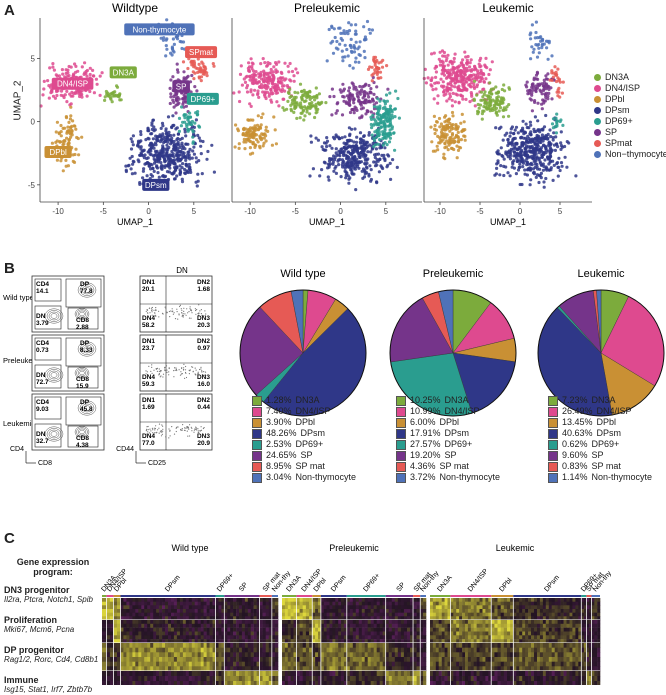 The image size is (666, 695). I want to click on gate-value: 72.7, so click(42, 382).